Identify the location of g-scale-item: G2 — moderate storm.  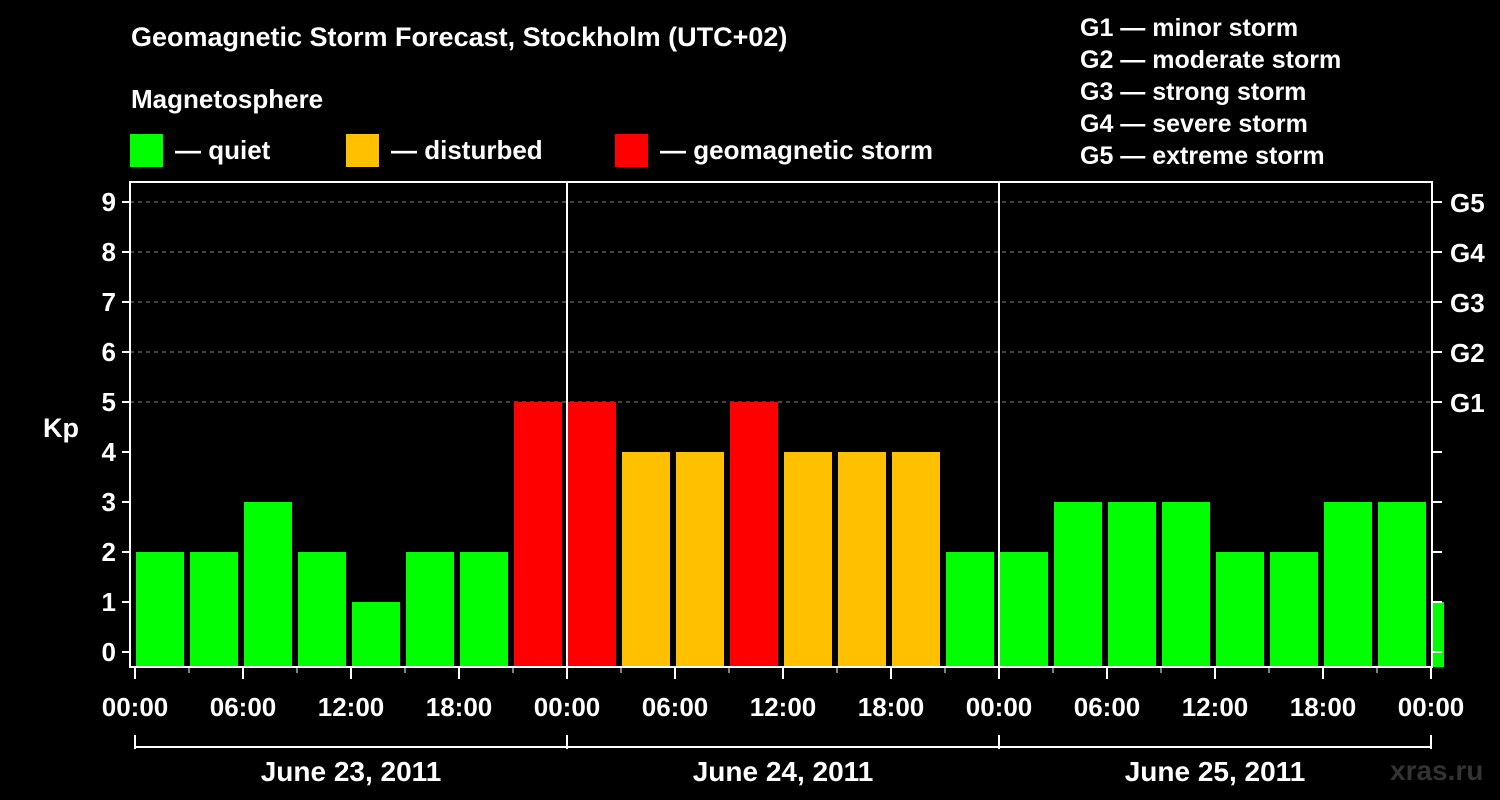
(1211, 60).